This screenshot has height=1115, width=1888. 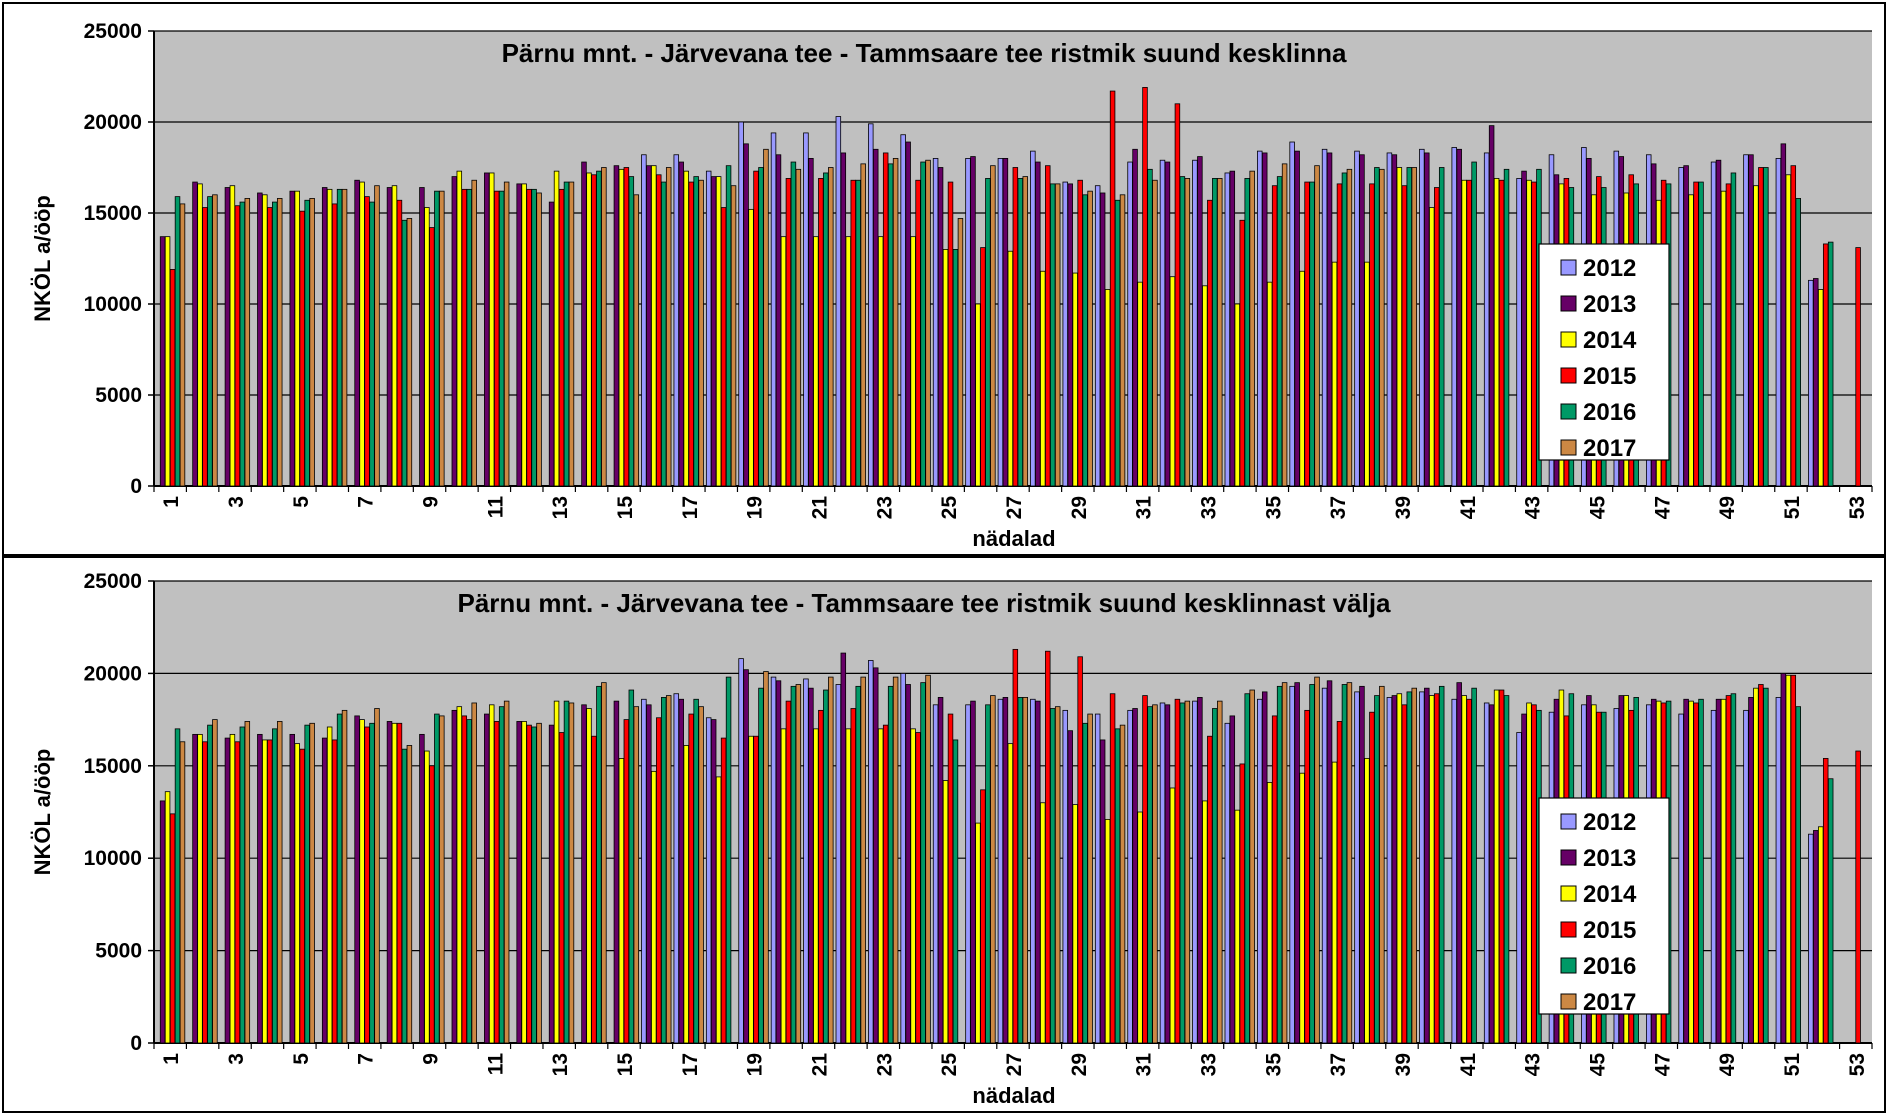 I want to click on legend-swatch, so click(x=1568, y=447).